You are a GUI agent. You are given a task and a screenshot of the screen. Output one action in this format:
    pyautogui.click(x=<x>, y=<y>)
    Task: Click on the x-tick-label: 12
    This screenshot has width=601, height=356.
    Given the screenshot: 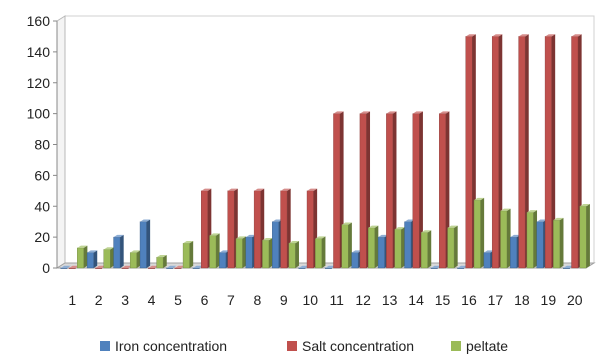 What is the action you would take?
    pyautogui.click(x=363, y=300)
    